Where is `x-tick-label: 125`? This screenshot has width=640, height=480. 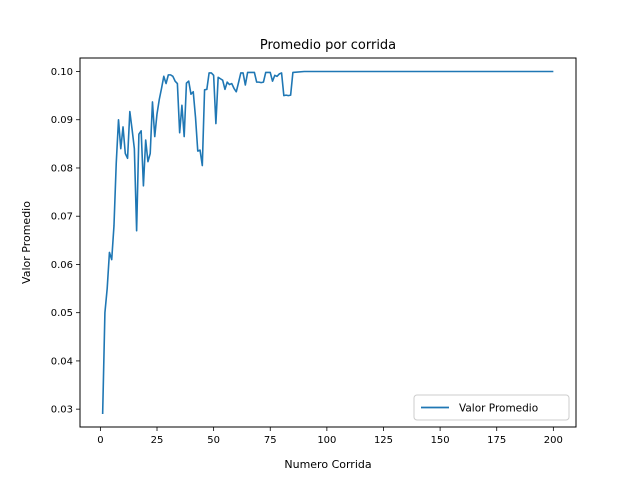 x-tick-label: 125 is located at coordinates (383, 440).